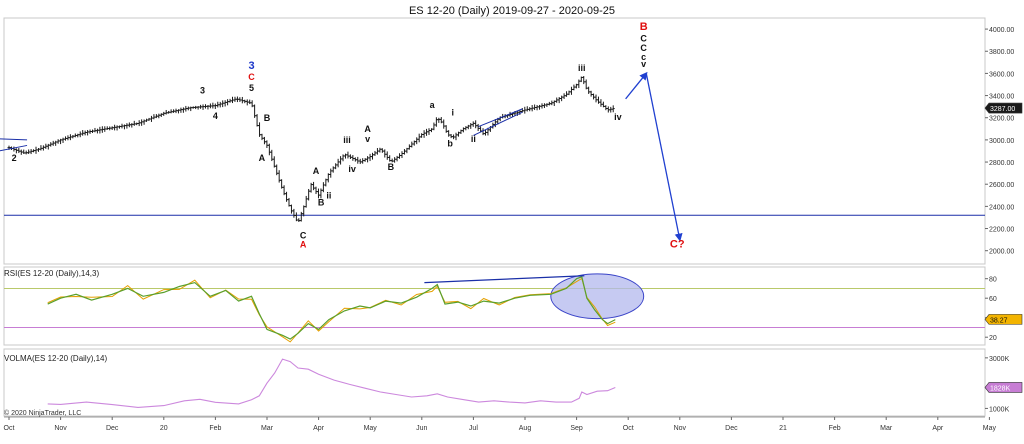 This screenshot has height=444, width=1024. What do you see at coordinates (1001, 230) in the screenshot?
I see `price-axis-tick-label: 2200.00` at bounding box center [1001, 230].